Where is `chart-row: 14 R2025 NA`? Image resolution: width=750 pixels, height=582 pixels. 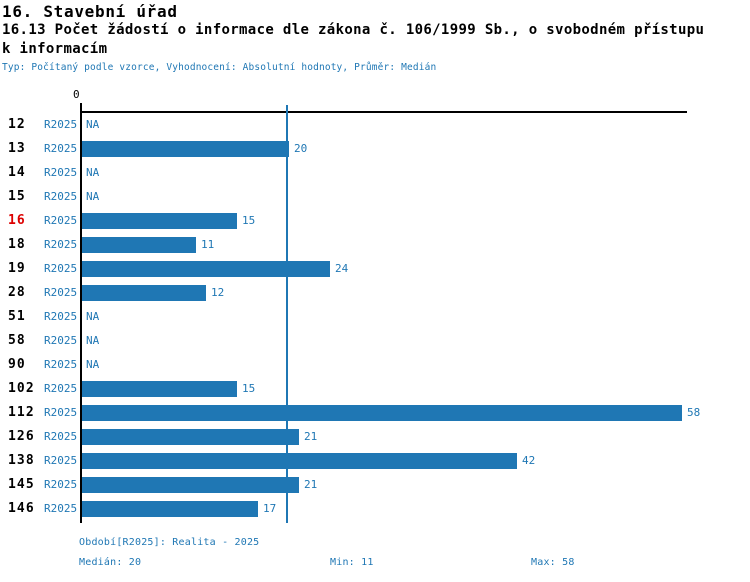 chart-row: 14 R2025 NA is located at coordinates (375, 173).